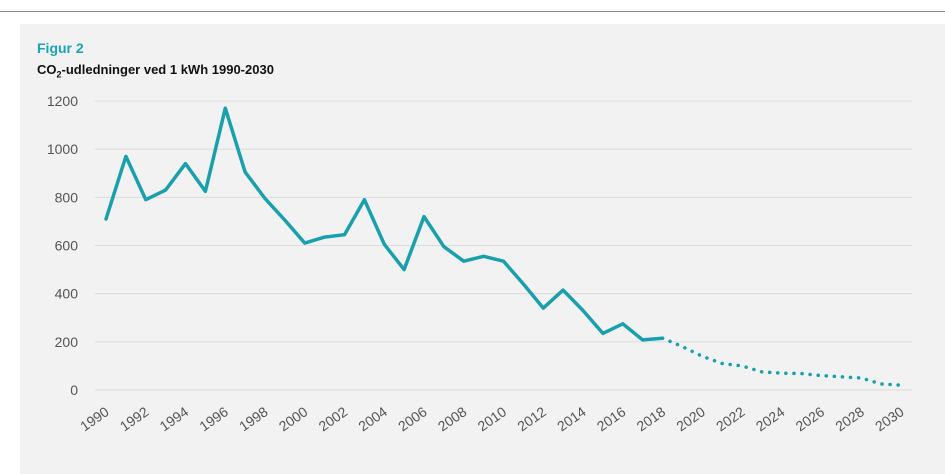 Image resolution: width=945 pixels, height=474 pixels. I want to click on x-tick-label: 2016, so click(611, 418).